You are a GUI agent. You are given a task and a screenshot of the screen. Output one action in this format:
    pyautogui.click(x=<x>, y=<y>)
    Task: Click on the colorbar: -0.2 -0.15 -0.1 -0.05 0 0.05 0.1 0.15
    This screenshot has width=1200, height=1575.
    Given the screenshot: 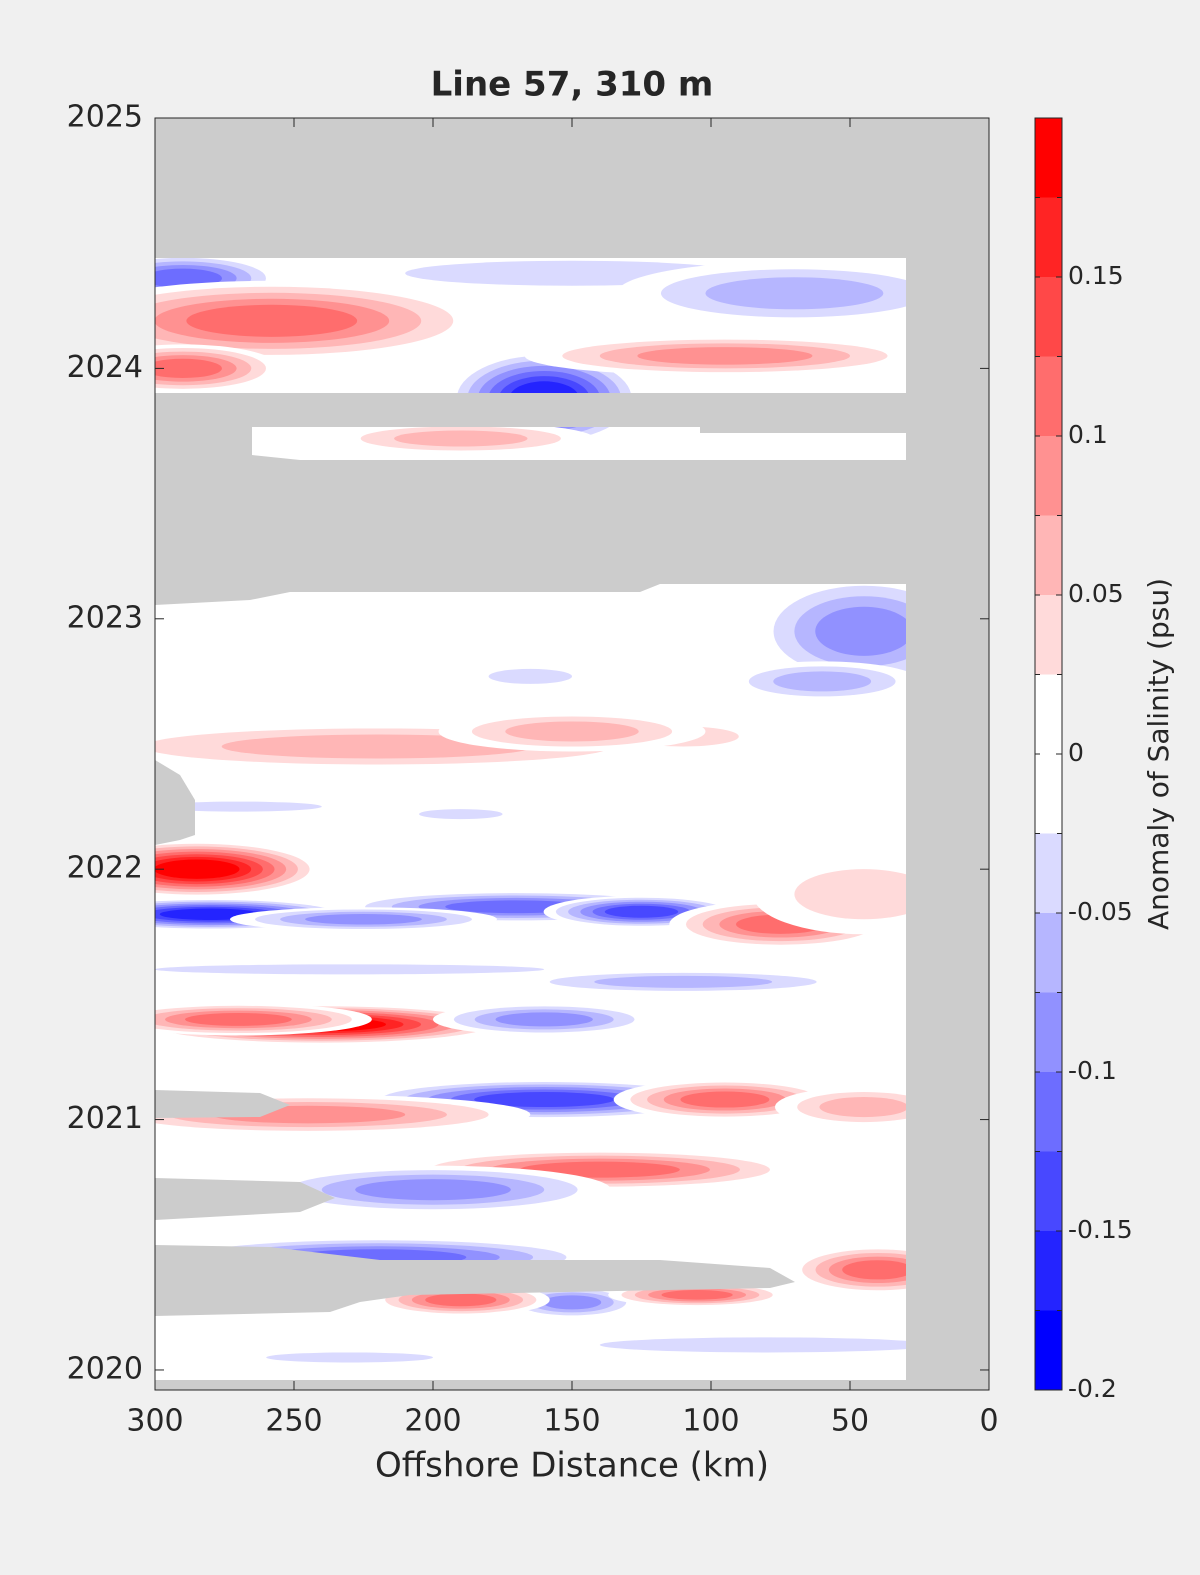 What is the action you would take?
    pyautogui.click(x=1083, y=760)
    